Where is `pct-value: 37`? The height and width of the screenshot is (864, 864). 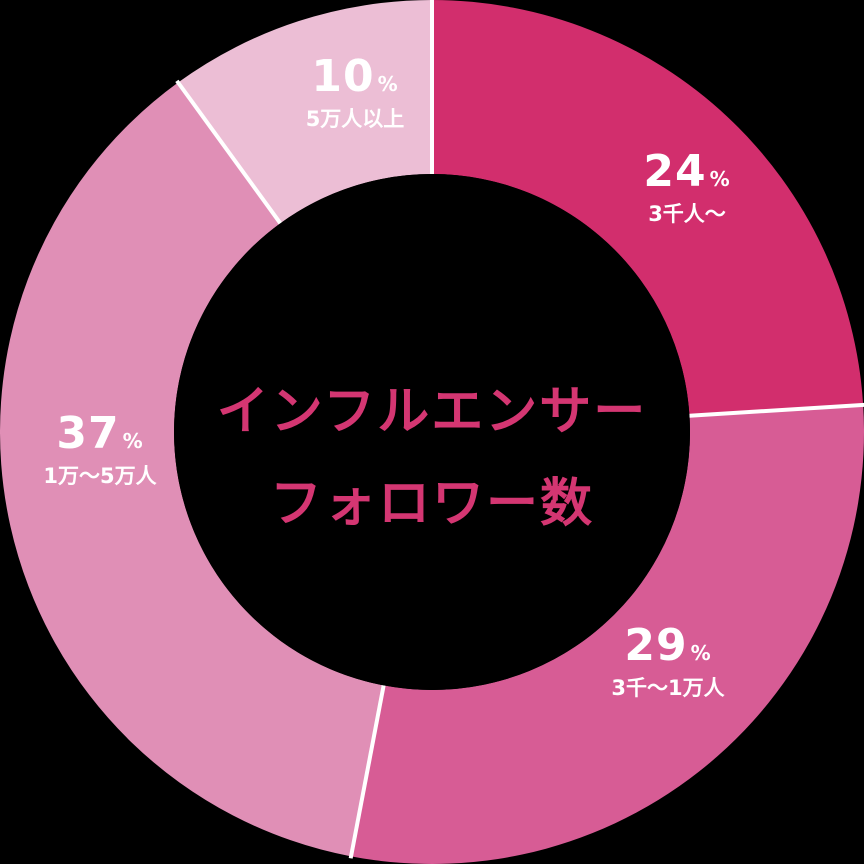
pct-value: 37 is located at coordinates (88, 433).